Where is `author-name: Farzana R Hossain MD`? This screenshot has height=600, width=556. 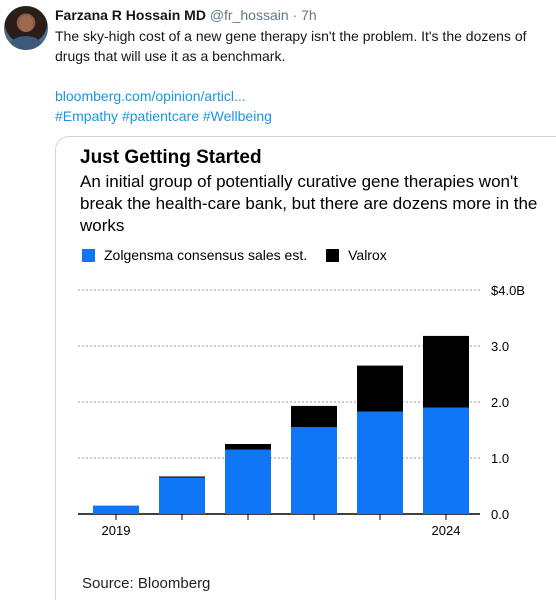
author-name: Farzana R Hossain MD is located at coordinates (130, 15).